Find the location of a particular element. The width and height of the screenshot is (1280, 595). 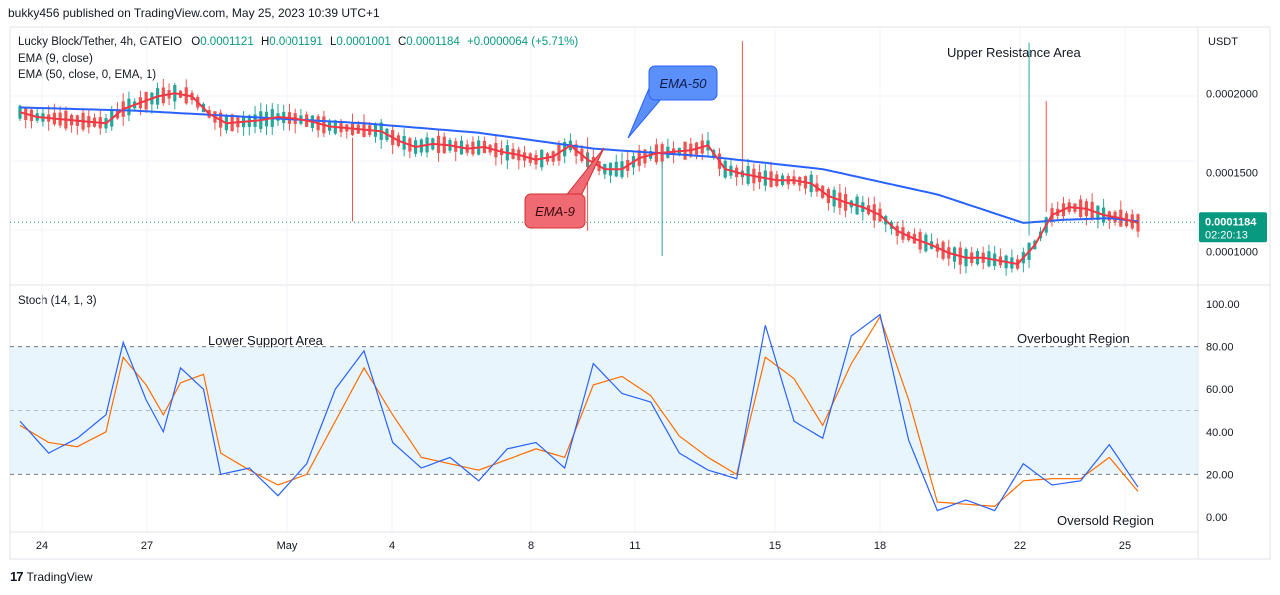

stoch-tick-label: 100.00 is located at coordinates (1223, 305).